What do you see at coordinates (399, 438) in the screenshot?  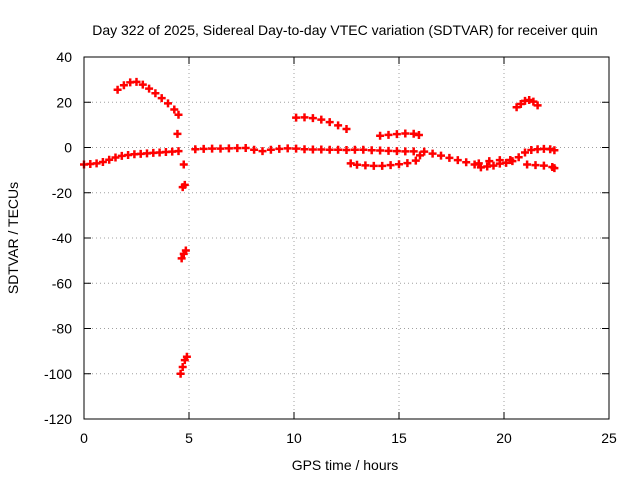 I see `x-tick-label: 15` at bounding box center [399, 438].